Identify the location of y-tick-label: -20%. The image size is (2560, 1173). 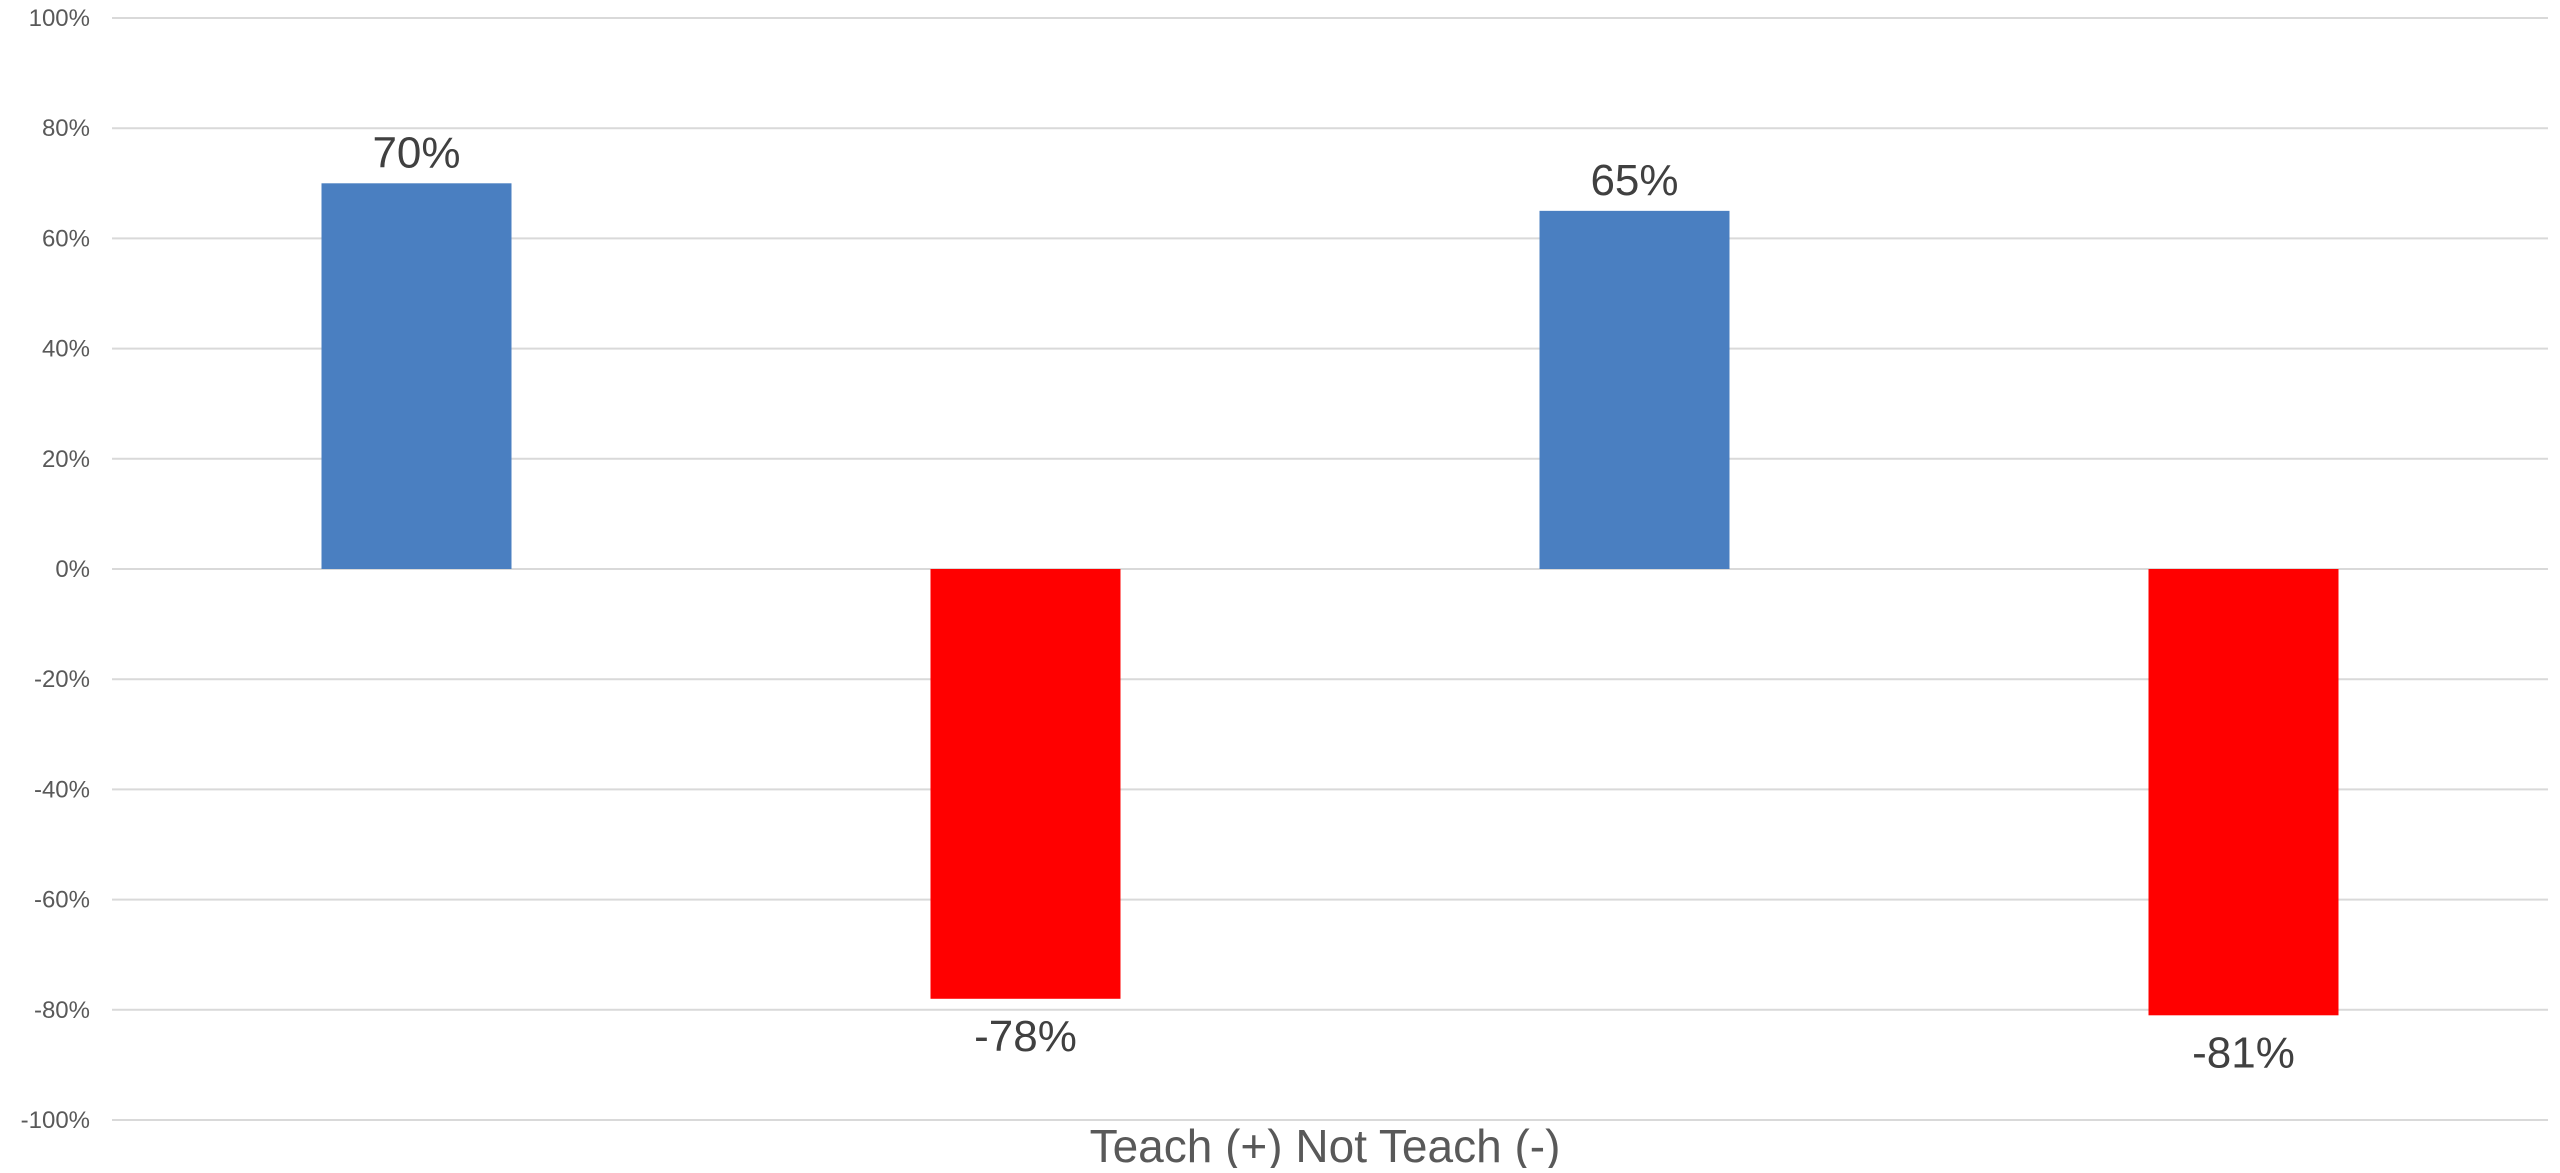
(62, 679).